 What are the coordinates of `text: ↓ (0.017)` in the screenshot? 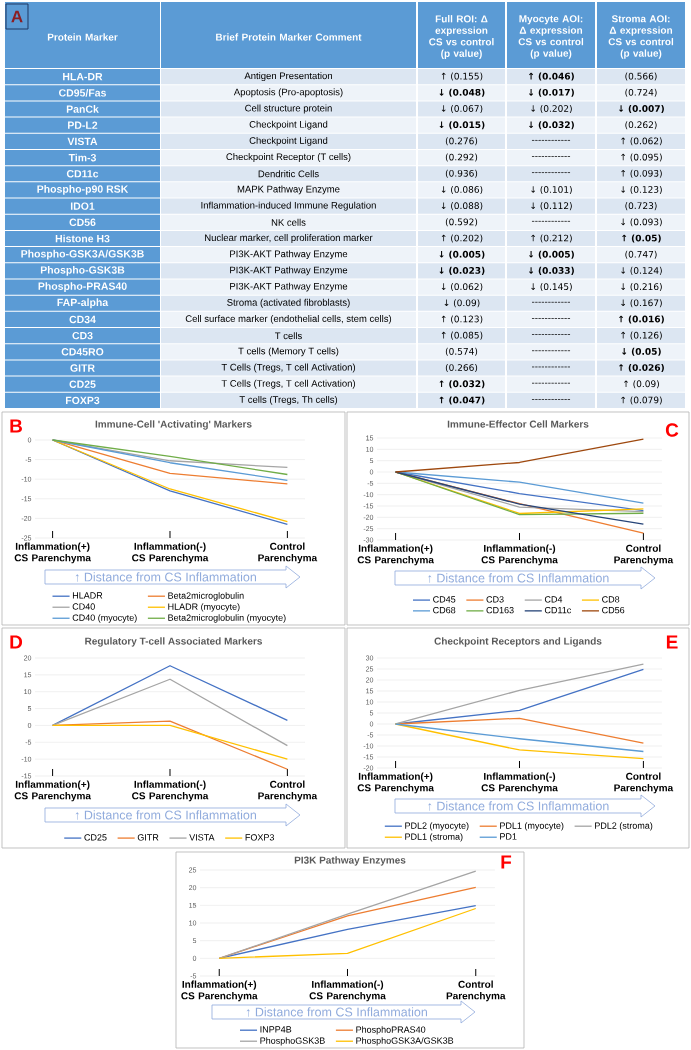 It's located at (551, 92).